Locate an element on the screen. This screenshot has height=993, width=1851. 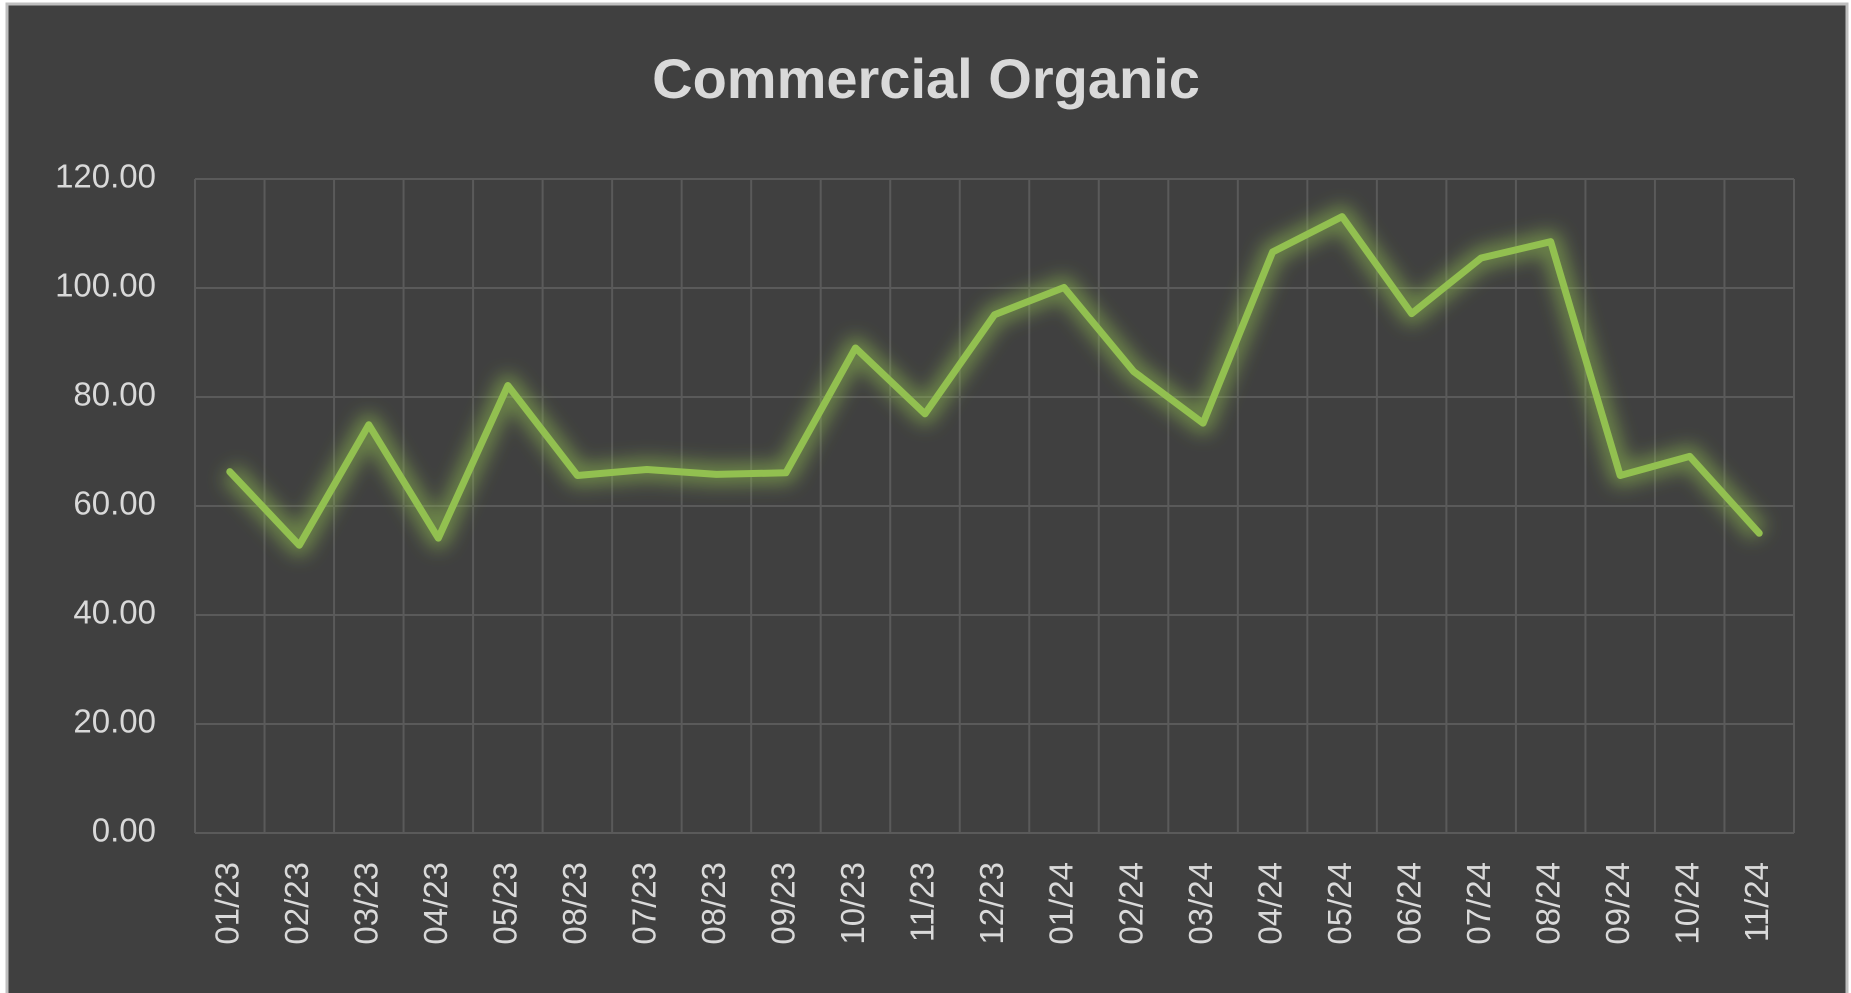
x-tick-label: 07/24 is located at coordinates (1478, 903).